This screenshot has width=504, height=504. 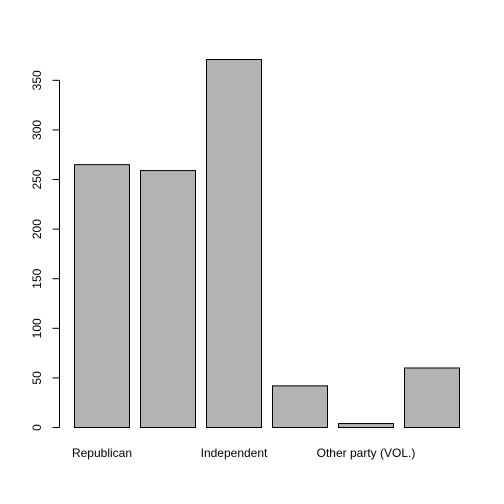 What do you see at coordinates (37, 229) in the screenshot?
I see `y-tick-label-200: 200` at bounding box center [37, 229].